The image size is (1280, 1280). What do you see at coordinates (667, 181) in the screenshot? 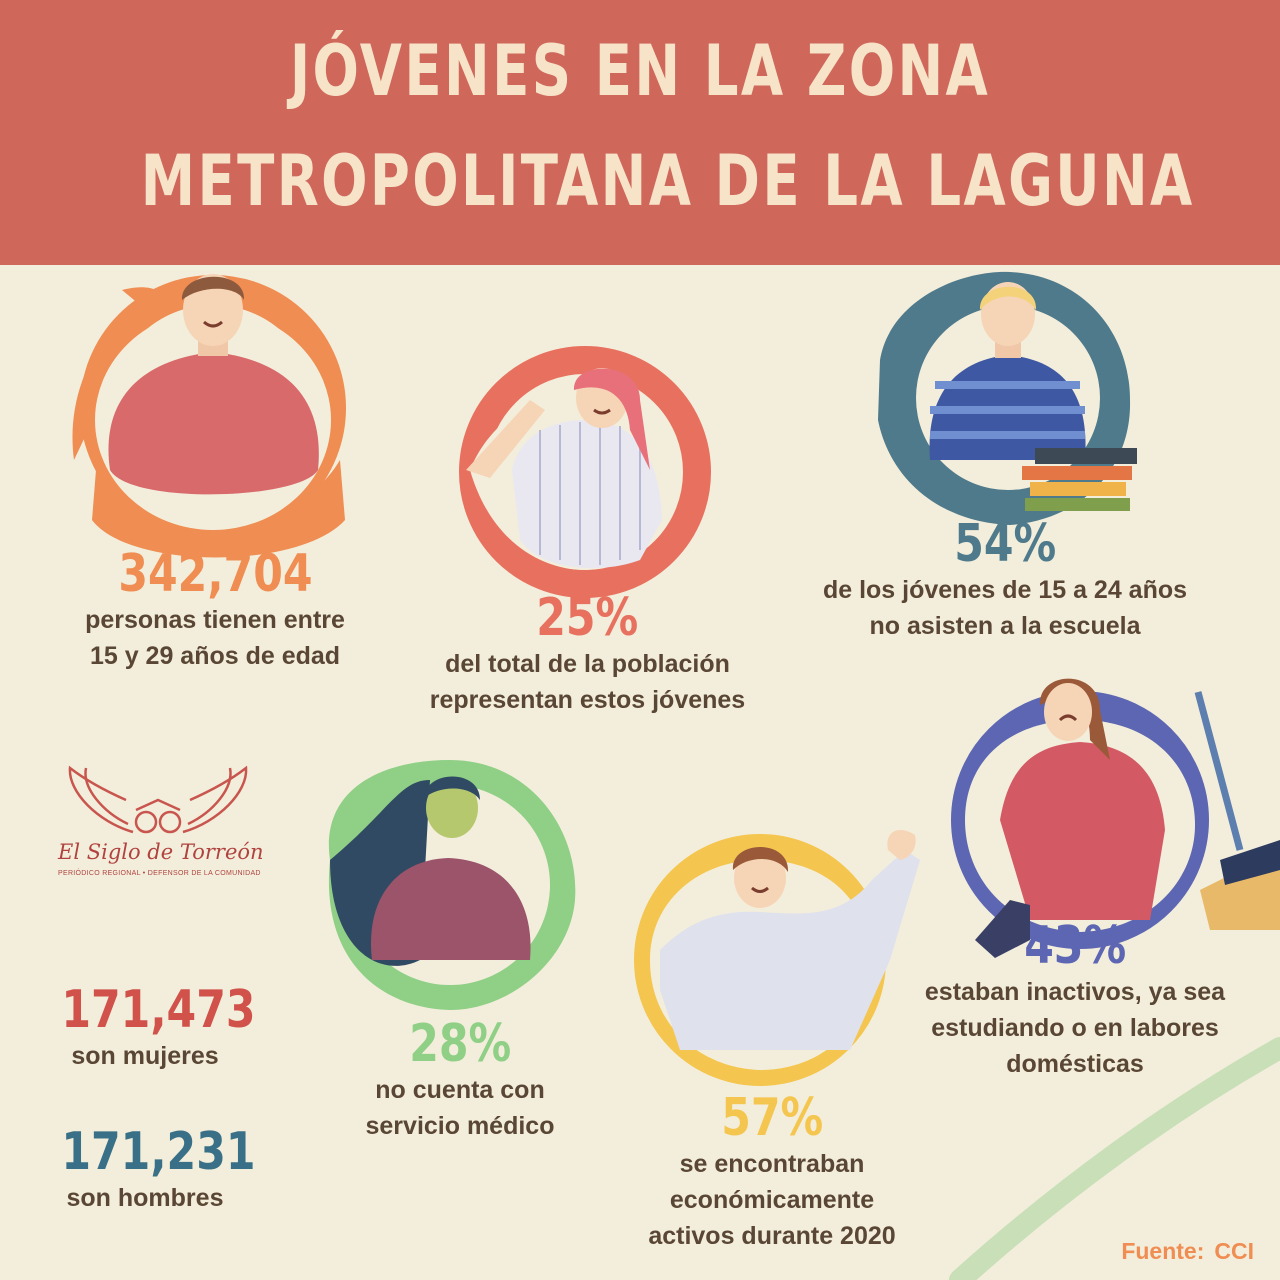
I see `title-line-2: METROPOLITANA DE LA LAGUNA` at bounding box center [667, 181].